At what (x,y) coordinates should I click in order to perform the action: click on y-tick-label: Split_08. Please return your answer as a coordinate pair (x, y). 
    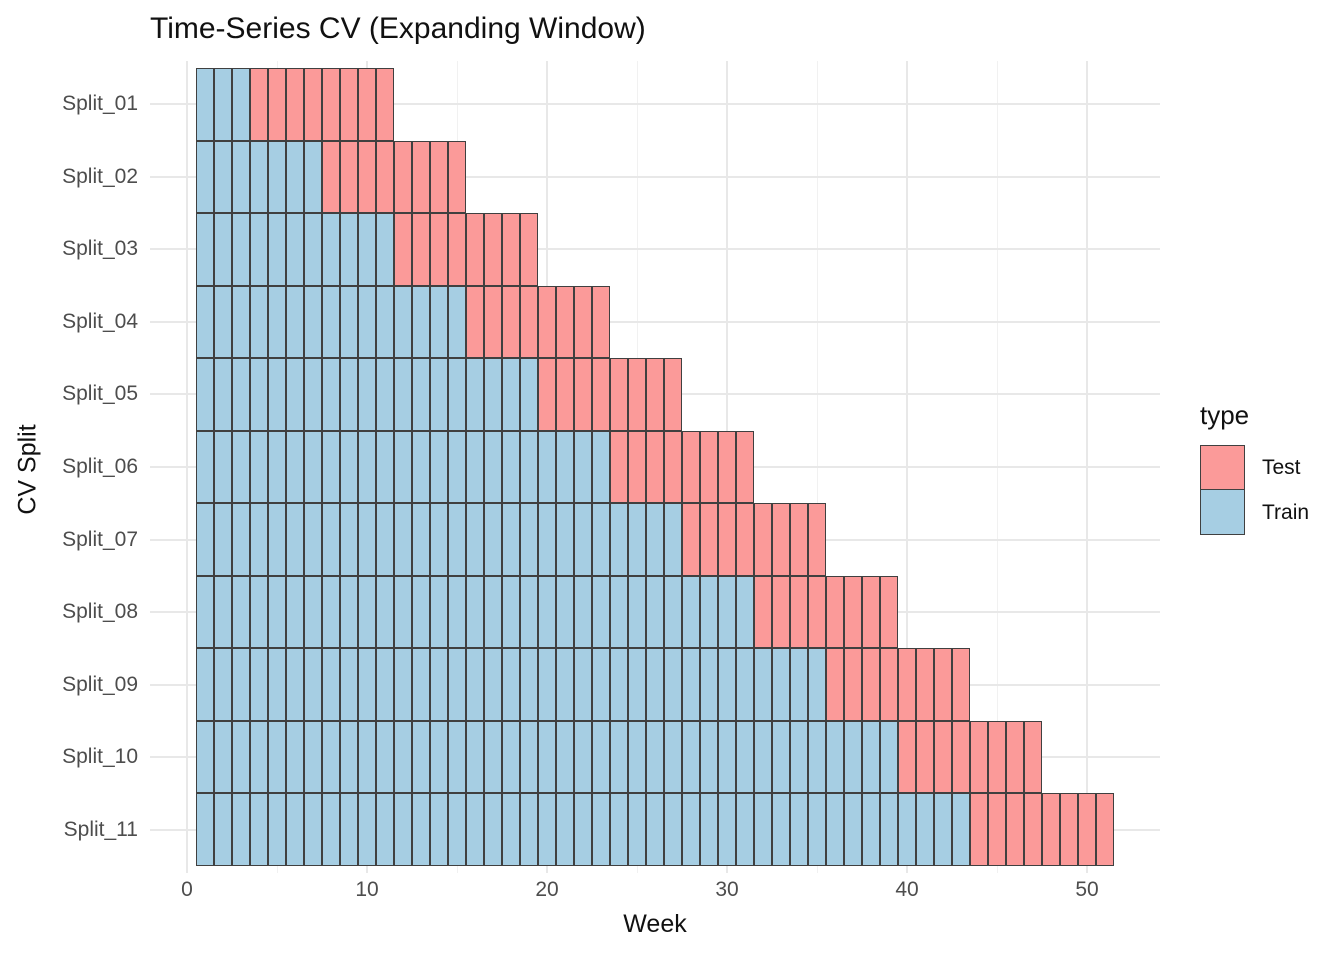
    Looking at the image, I should click on (100, 612).